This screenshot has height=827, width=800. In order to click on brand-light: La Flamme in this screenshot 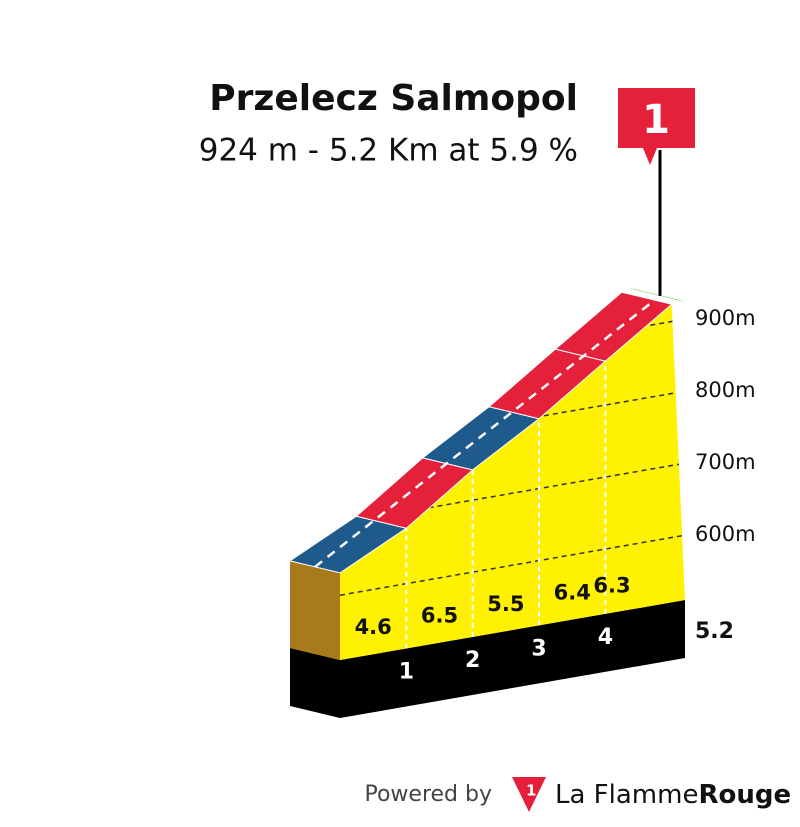, I will do `click(626, 795)`.